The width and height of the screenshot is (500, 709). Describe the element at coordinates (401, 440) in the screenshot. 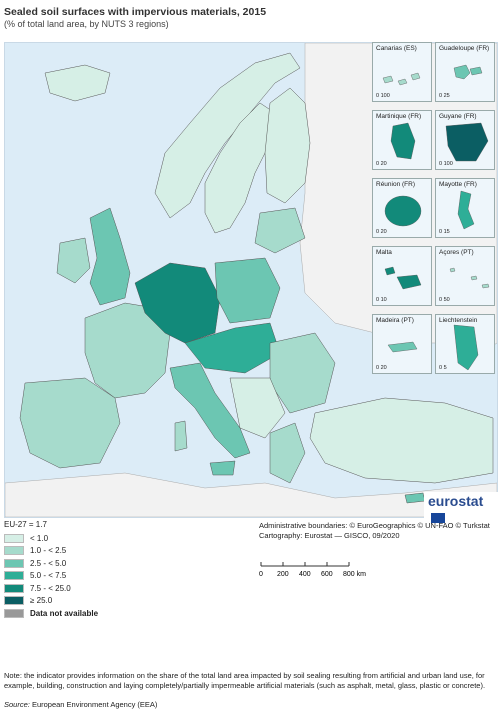

I see `region-turkey` at that location.